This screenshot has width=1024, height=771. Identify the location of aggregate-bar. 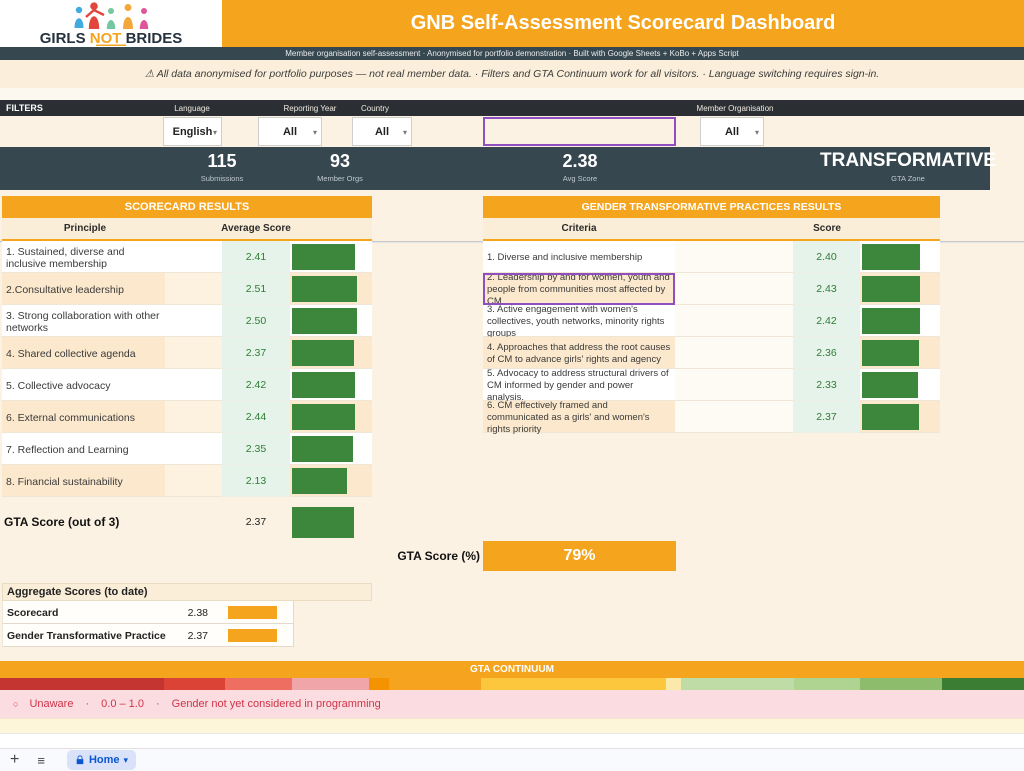
(252, 612).